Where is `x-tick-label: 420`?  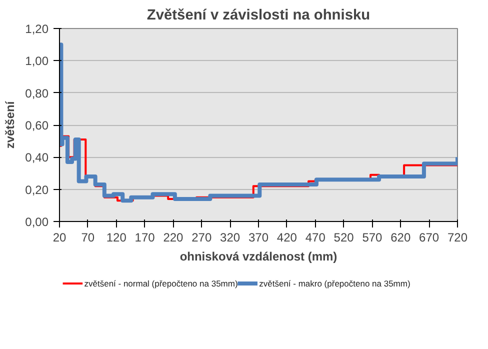 x-tick-label: 420 is located at coordinates (287, 237).